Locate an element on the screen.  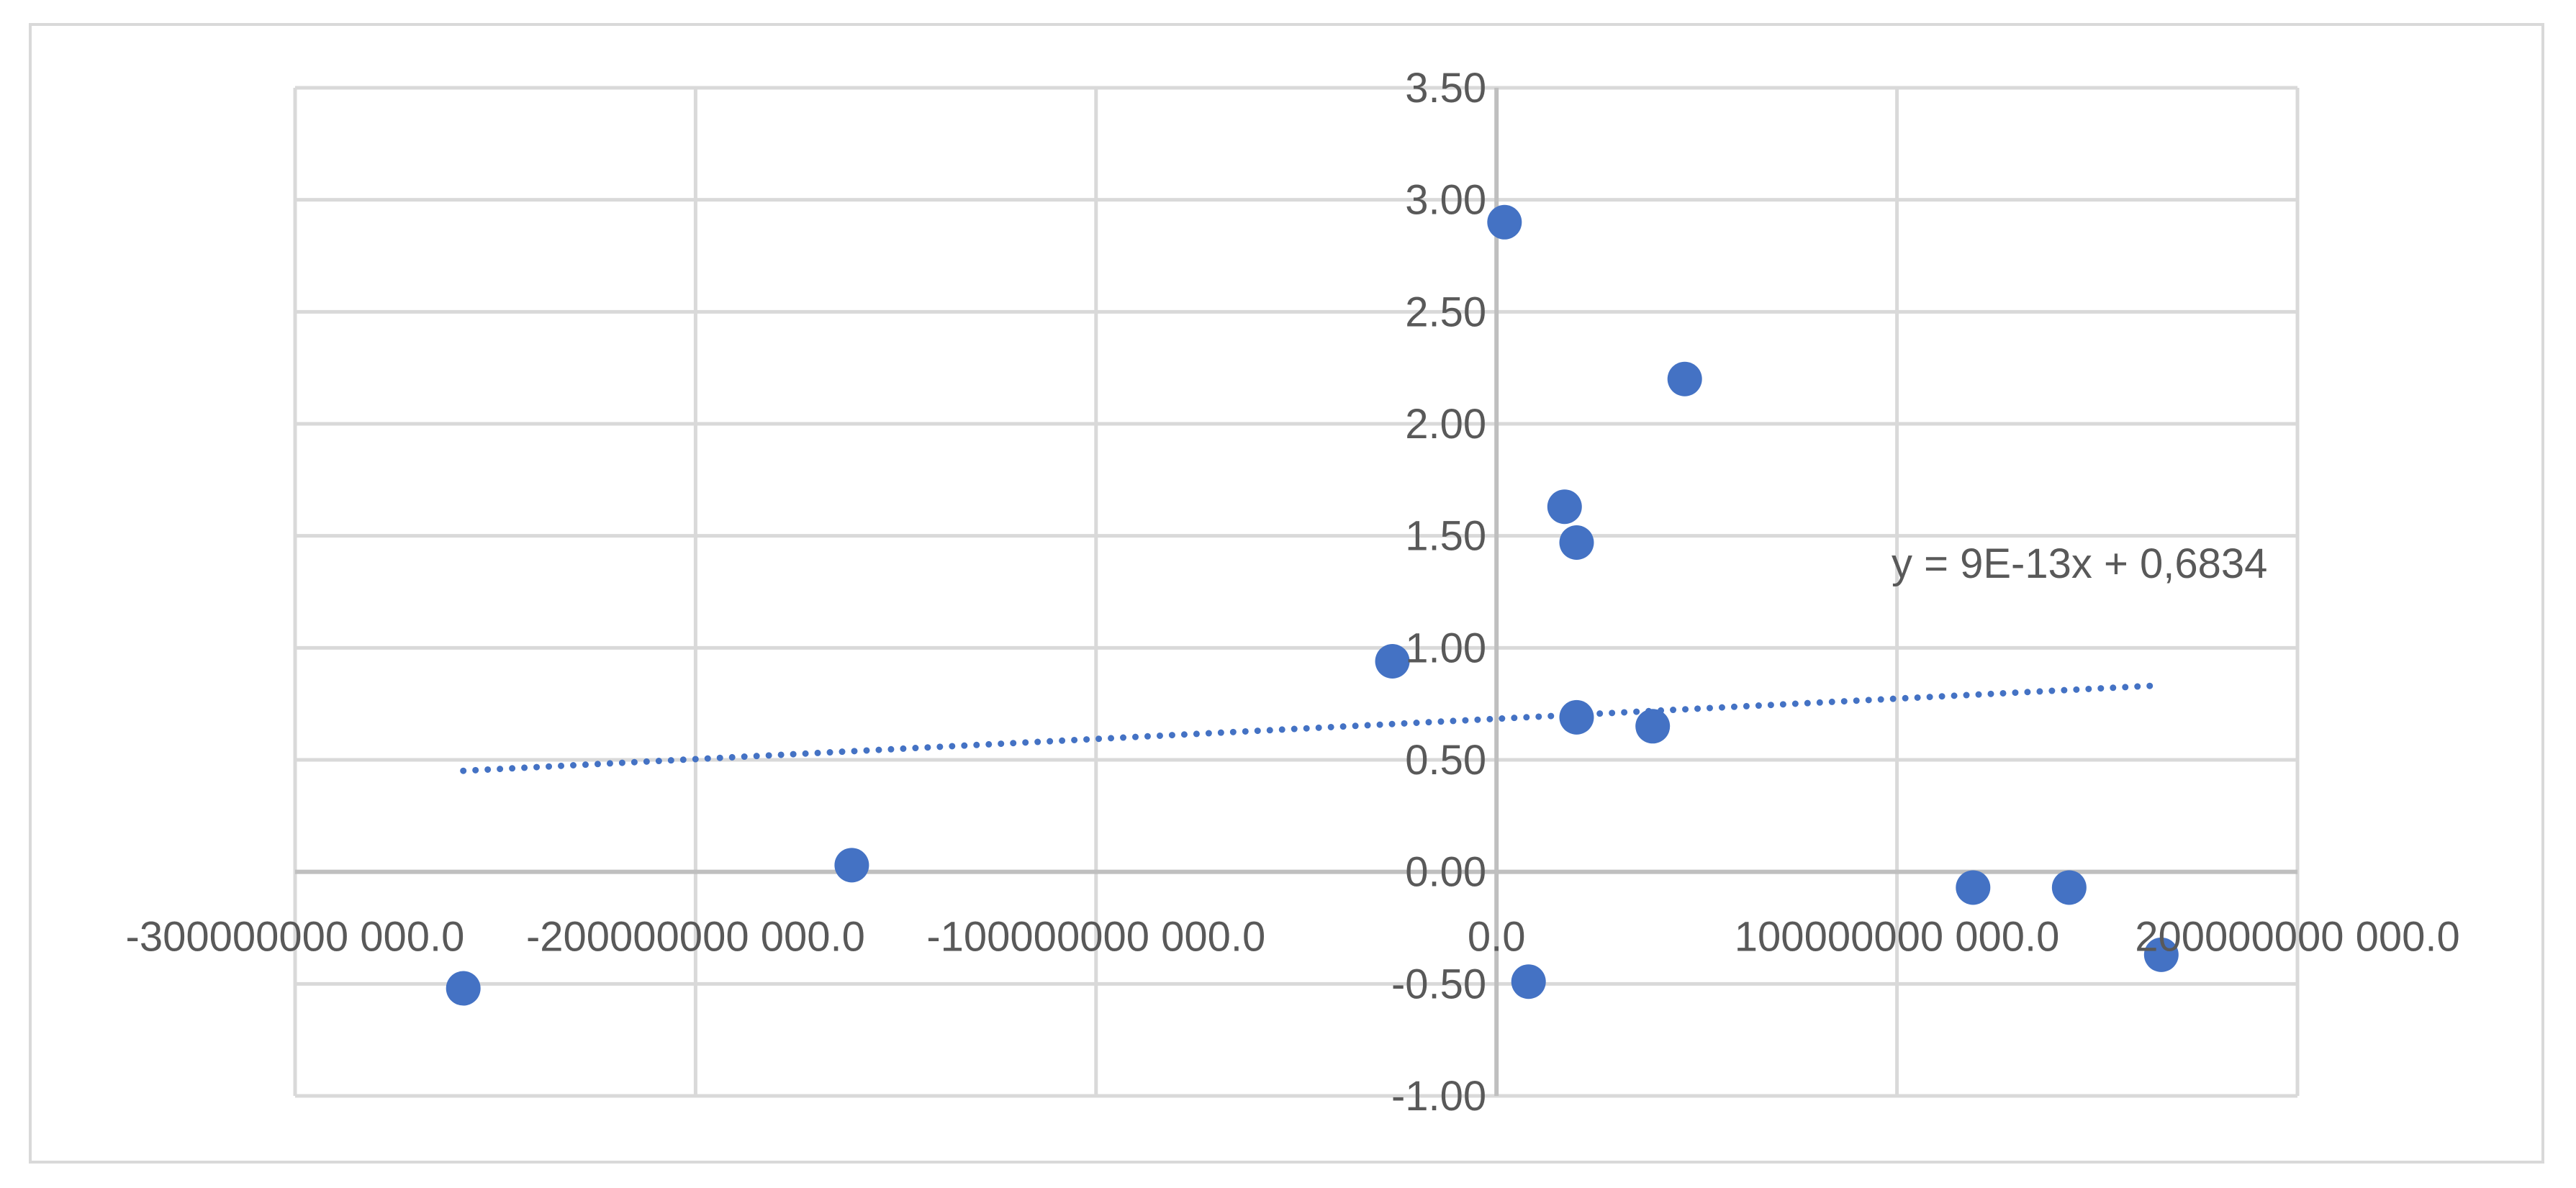
y-tick-label: 1.50 is located at coordinates (1445, 536).